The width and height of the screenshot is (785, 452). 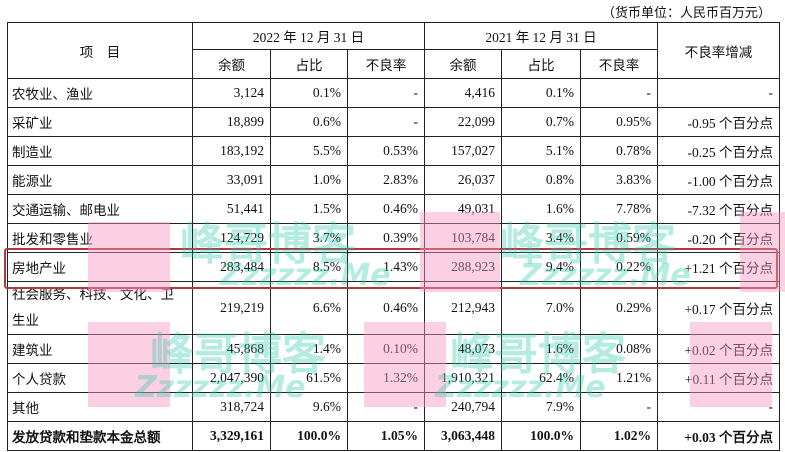 What do you see at coordinates (100, 349) in the screenshot?
I see `row-item-label: 建筑业` at bounding box center [100, 349].